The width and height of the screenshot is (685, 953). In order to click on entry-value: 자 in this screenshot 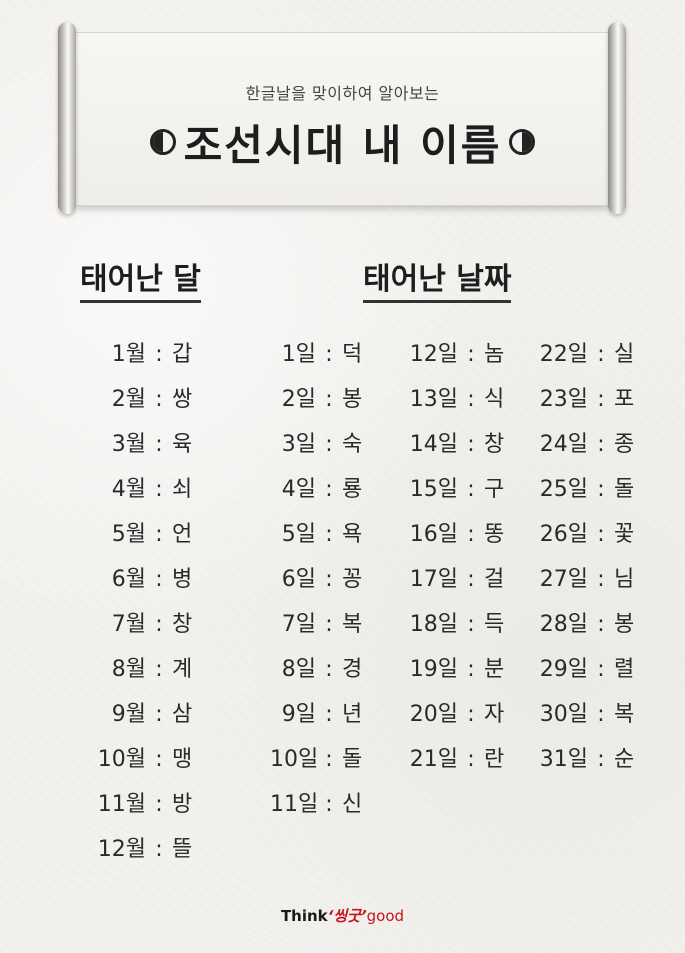, I will do `click(494, 714)`.